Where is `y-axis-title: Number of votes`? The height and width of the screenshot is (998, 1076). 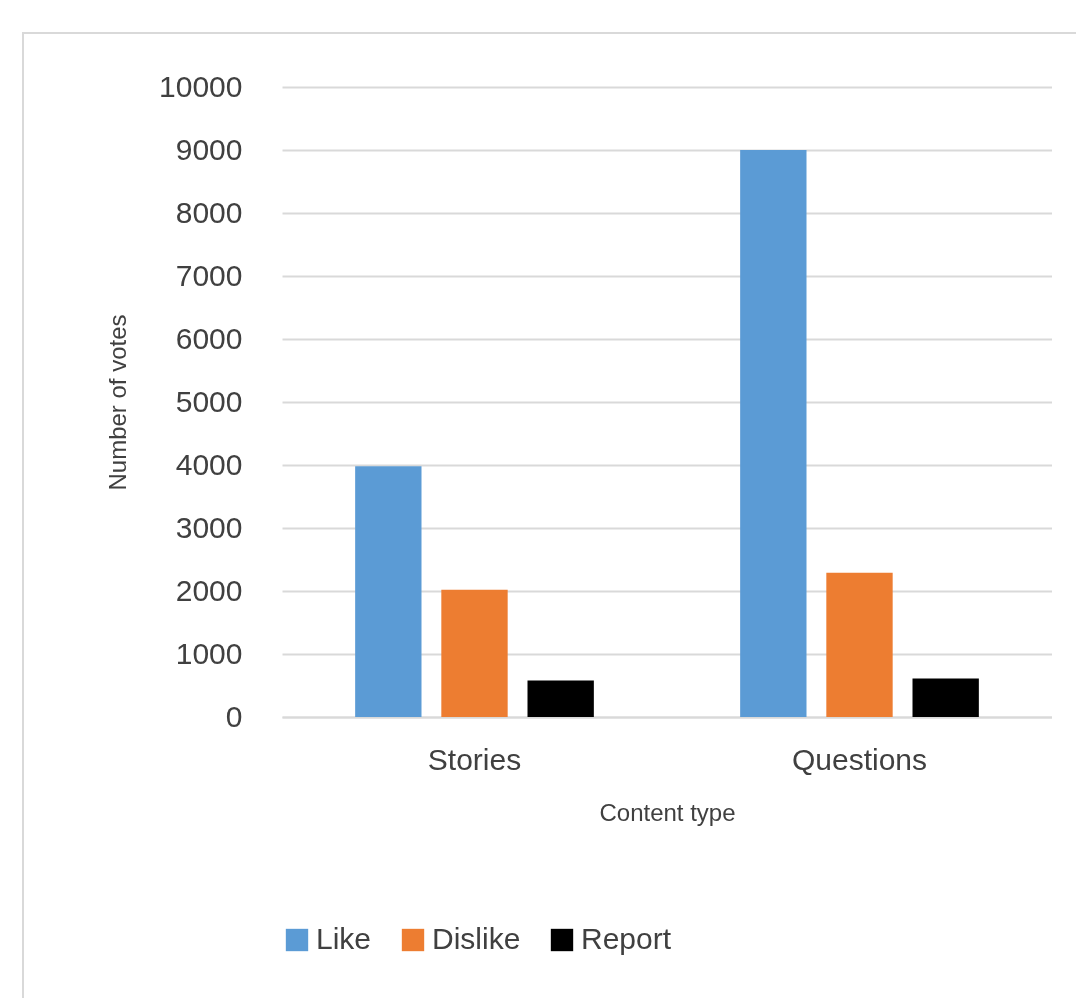
y-axis-title: Number of votes is located at coordinates (118, 402).